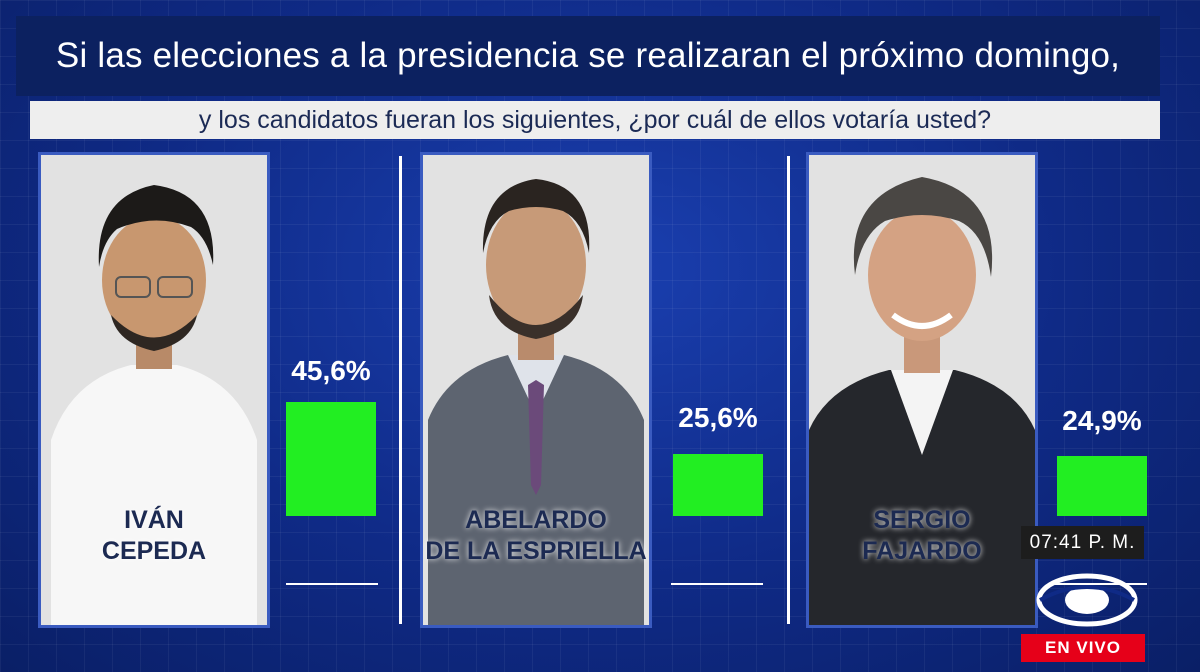 This screenshot has width=1200, height=672. I want to click on candidate-name: IVÁN CEPEDA, so click(154, 535).